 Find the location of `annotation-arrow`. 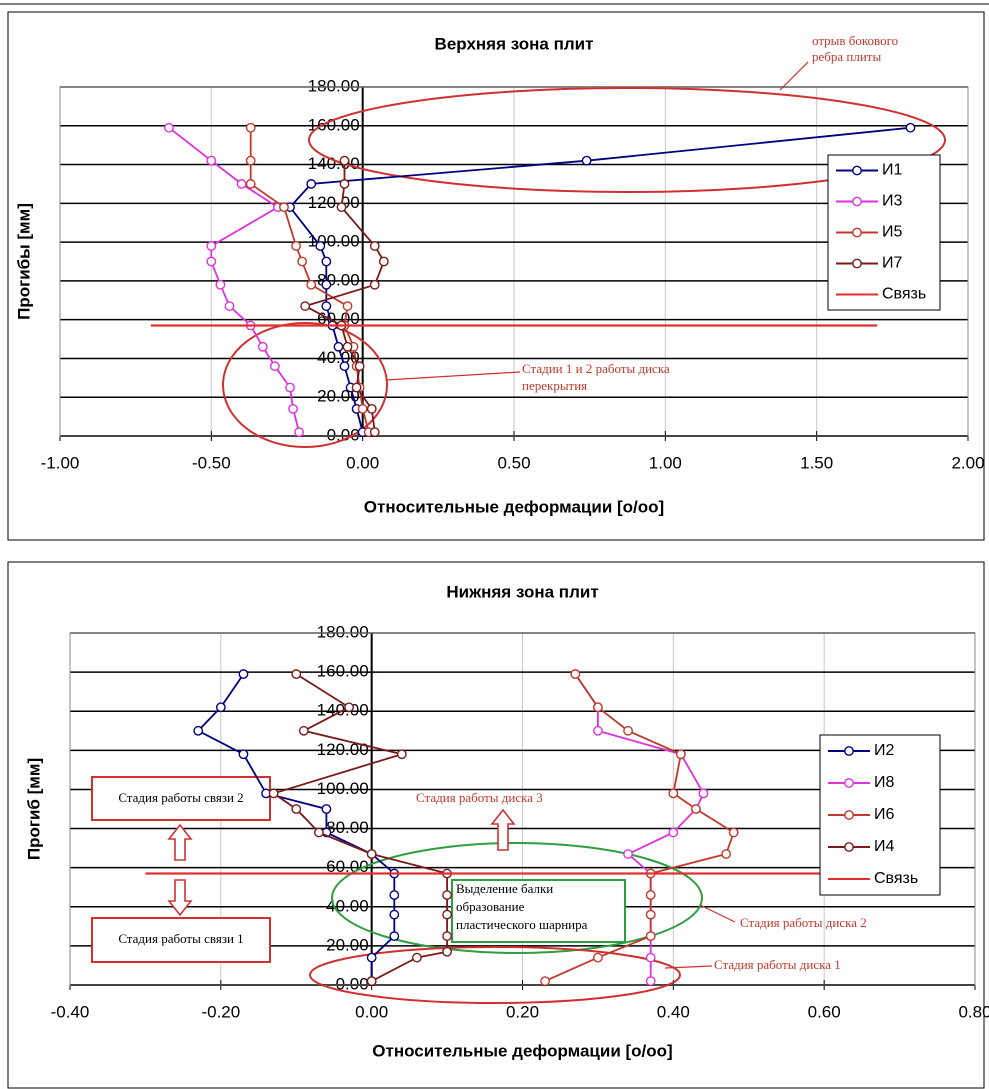

annotation-arrow is located at coordinates (180, 898).